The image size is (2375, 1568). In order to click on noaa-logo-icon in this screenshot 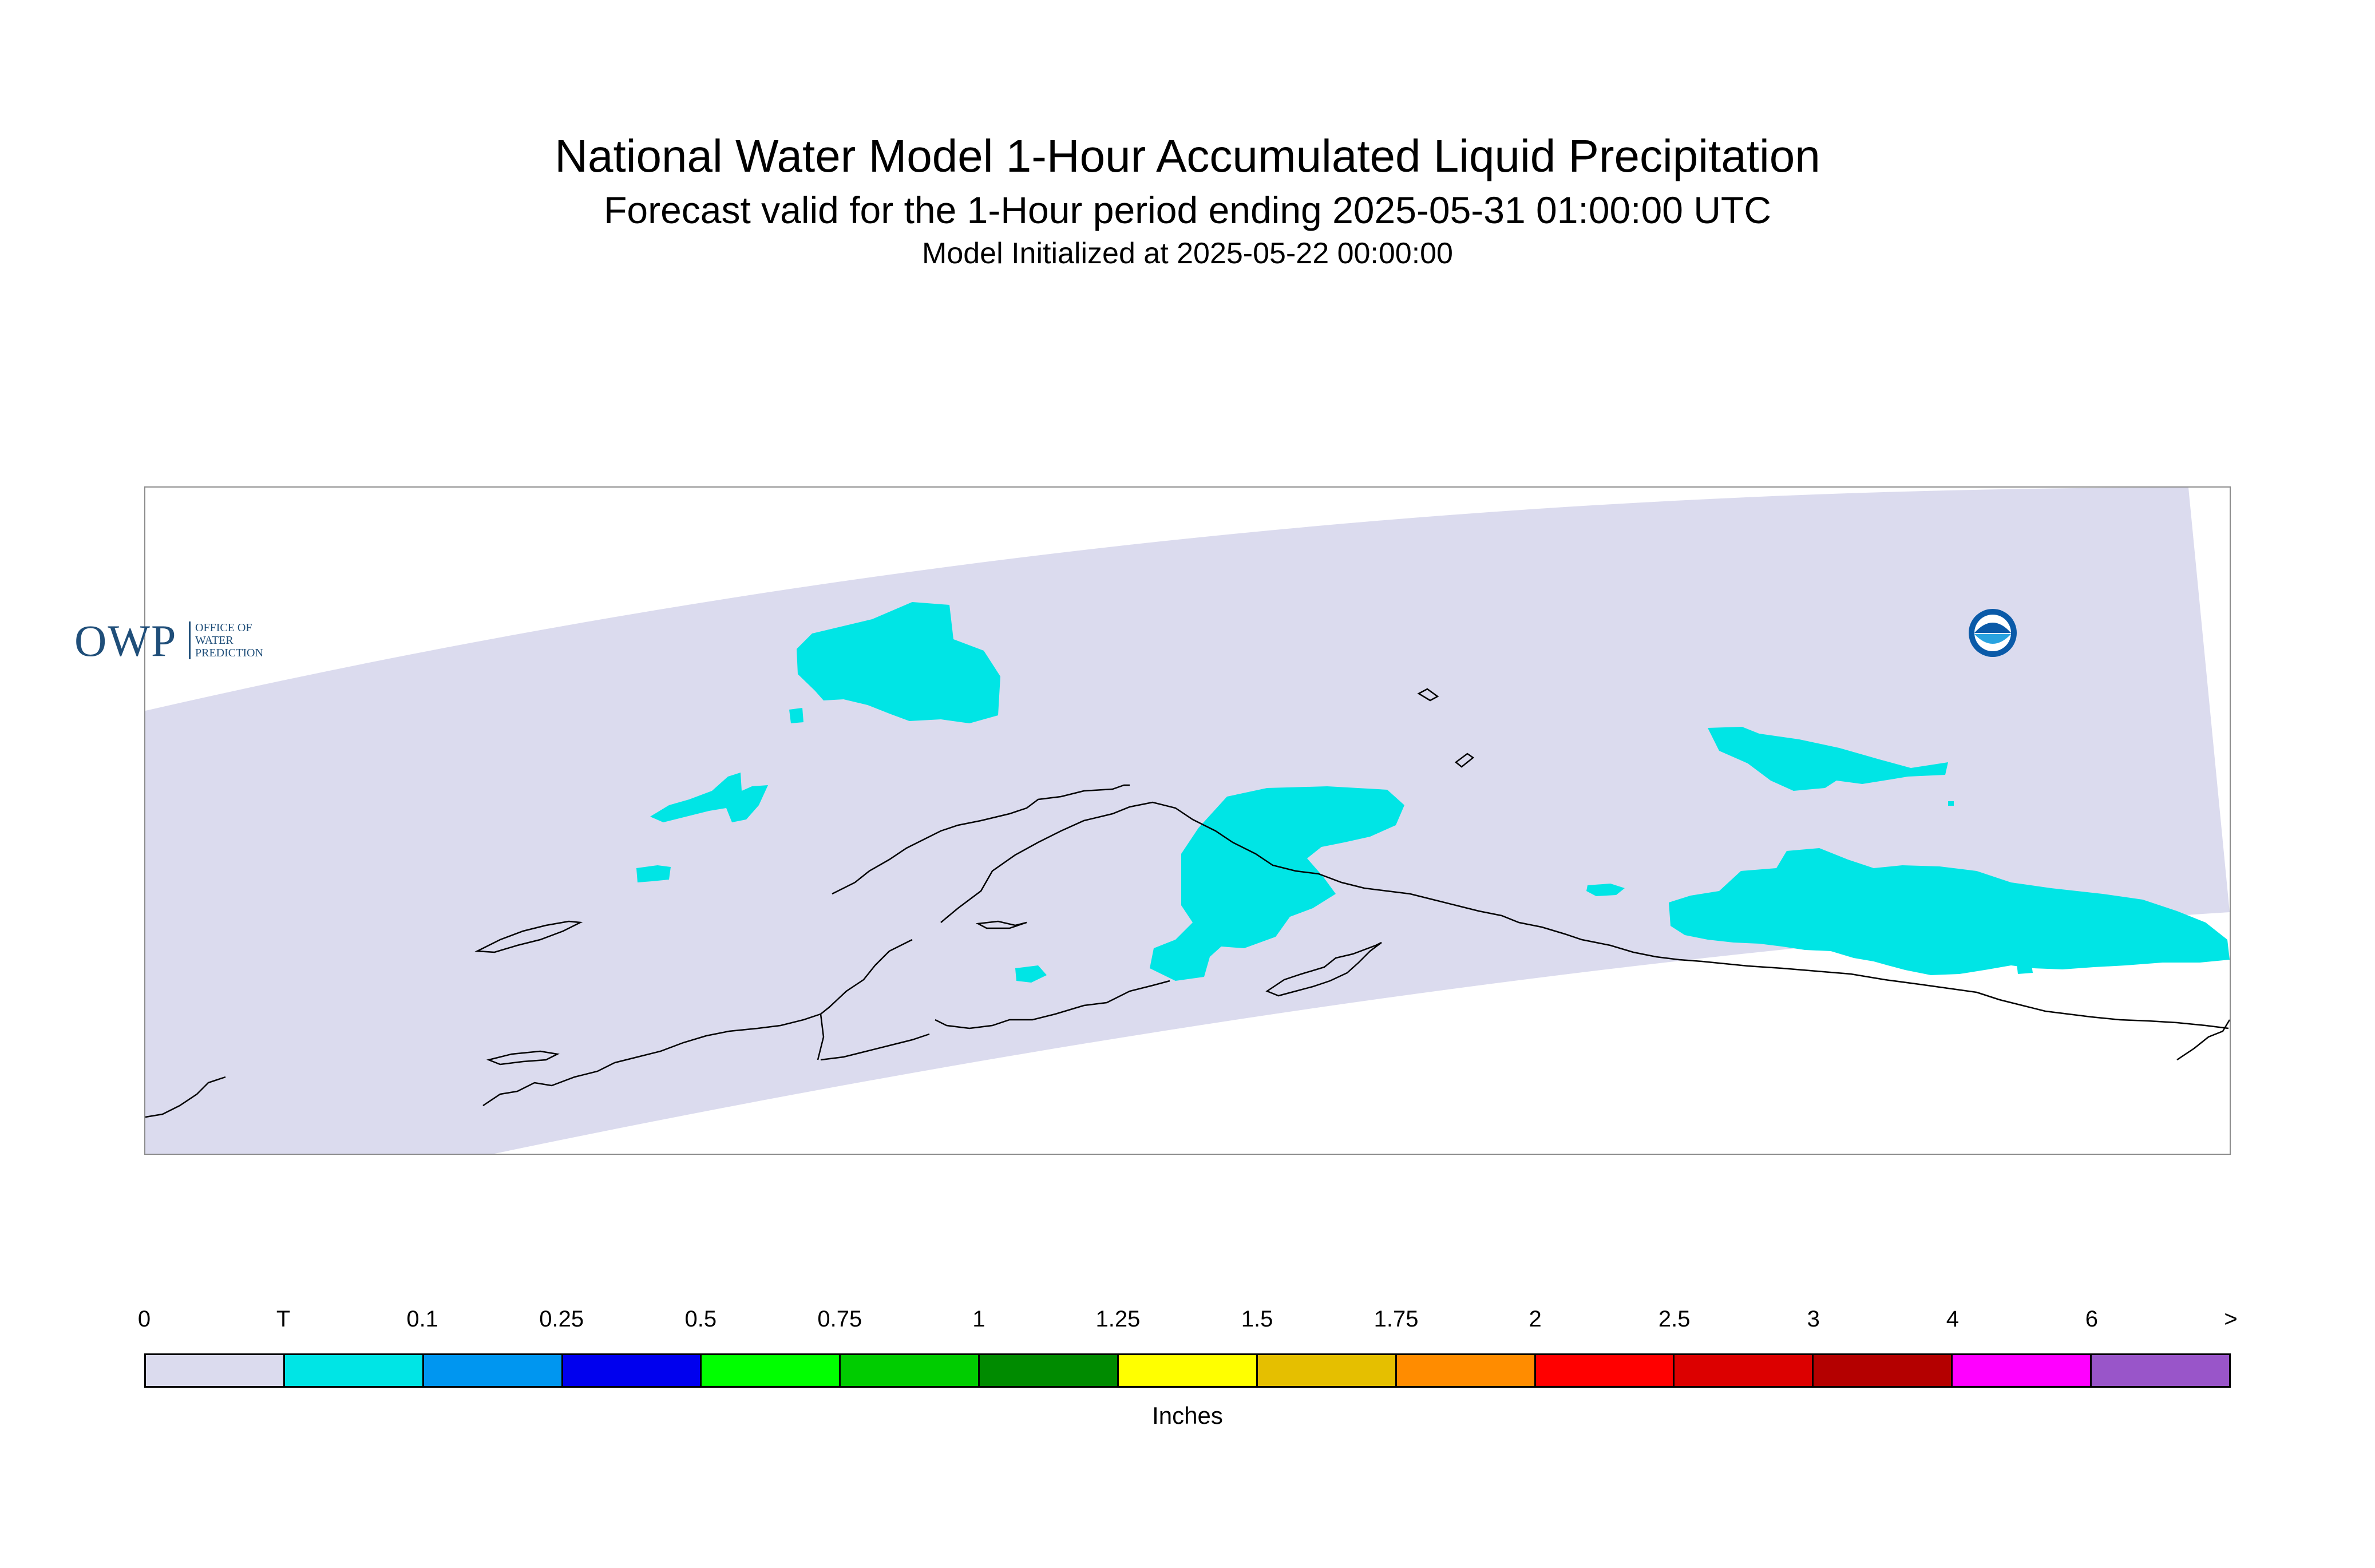, I will do `click(1993, 633)`.